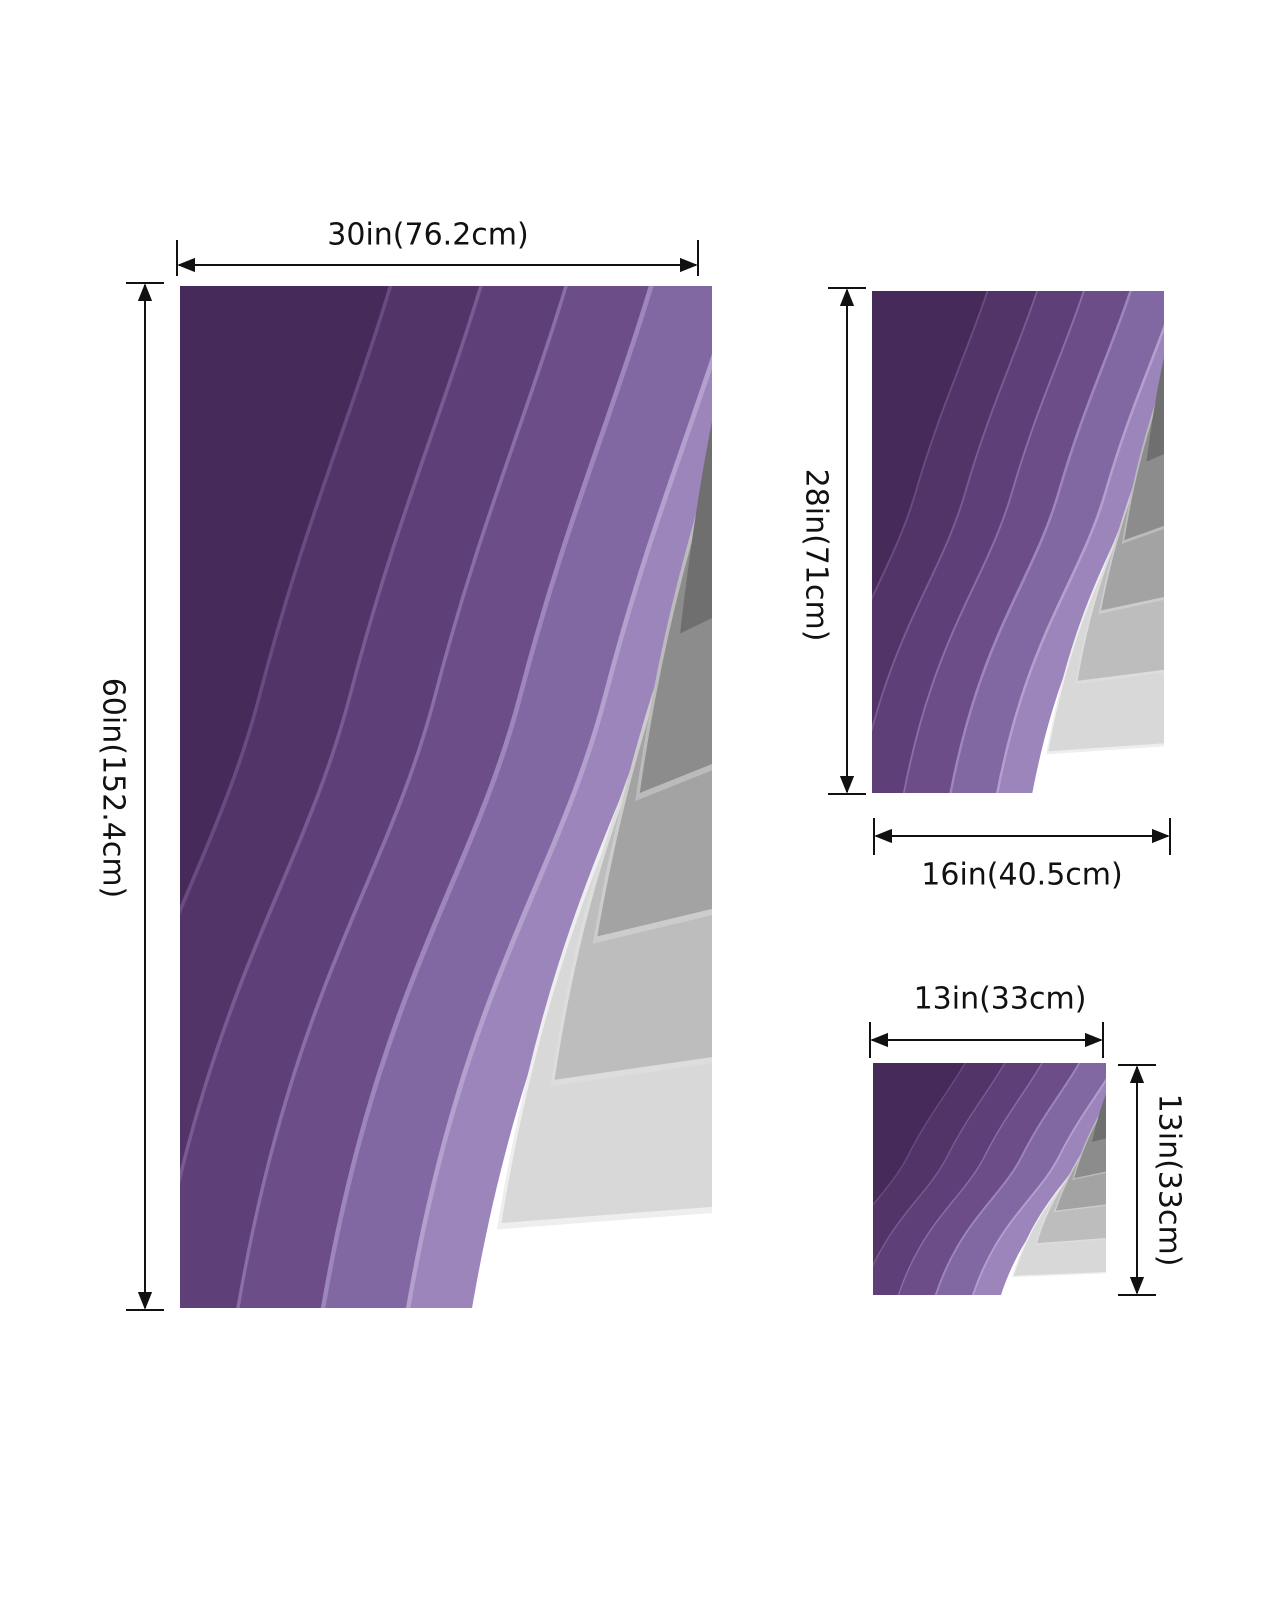 The image size is (1280, 1600). What do you see at coordinates (1169, 1180) in the screenshot?
I see `height-label: 13in(33cm)` at bounding box center [1169, 1180].